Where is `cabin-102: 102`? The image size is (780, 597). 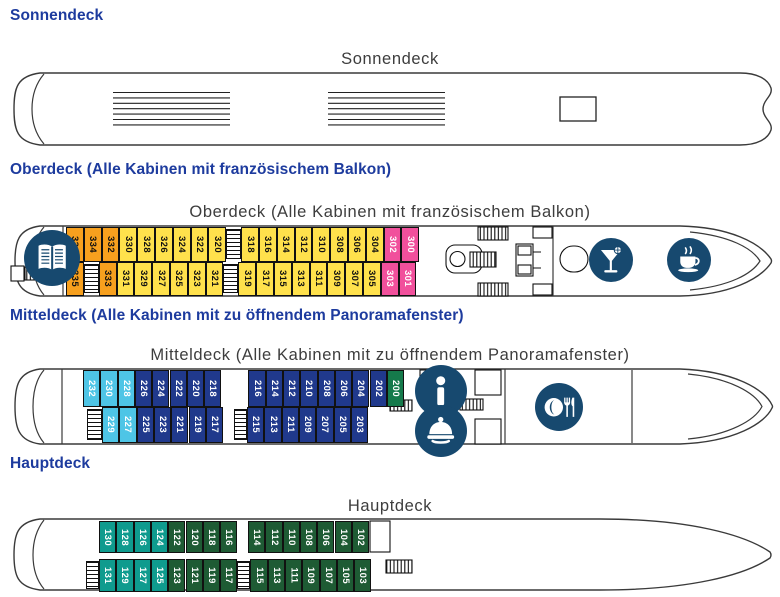 cabin-102: 102 is located at coordinates (360, 537).